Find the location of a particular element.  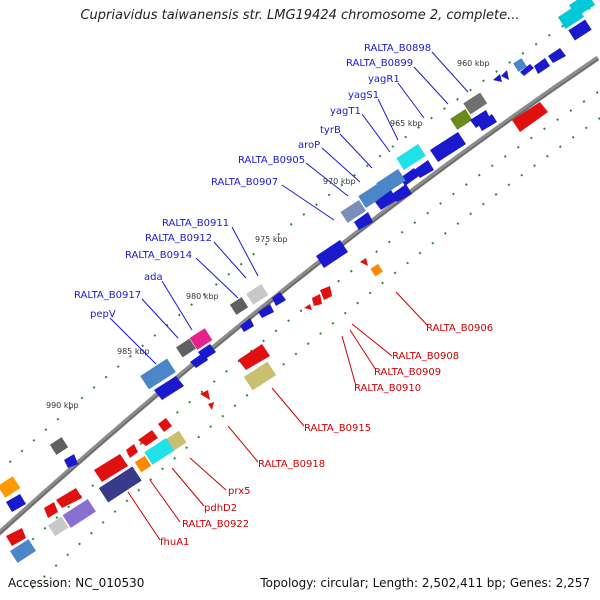

gene-label: RALTA_B0912 is located at coordinates (178, 238).